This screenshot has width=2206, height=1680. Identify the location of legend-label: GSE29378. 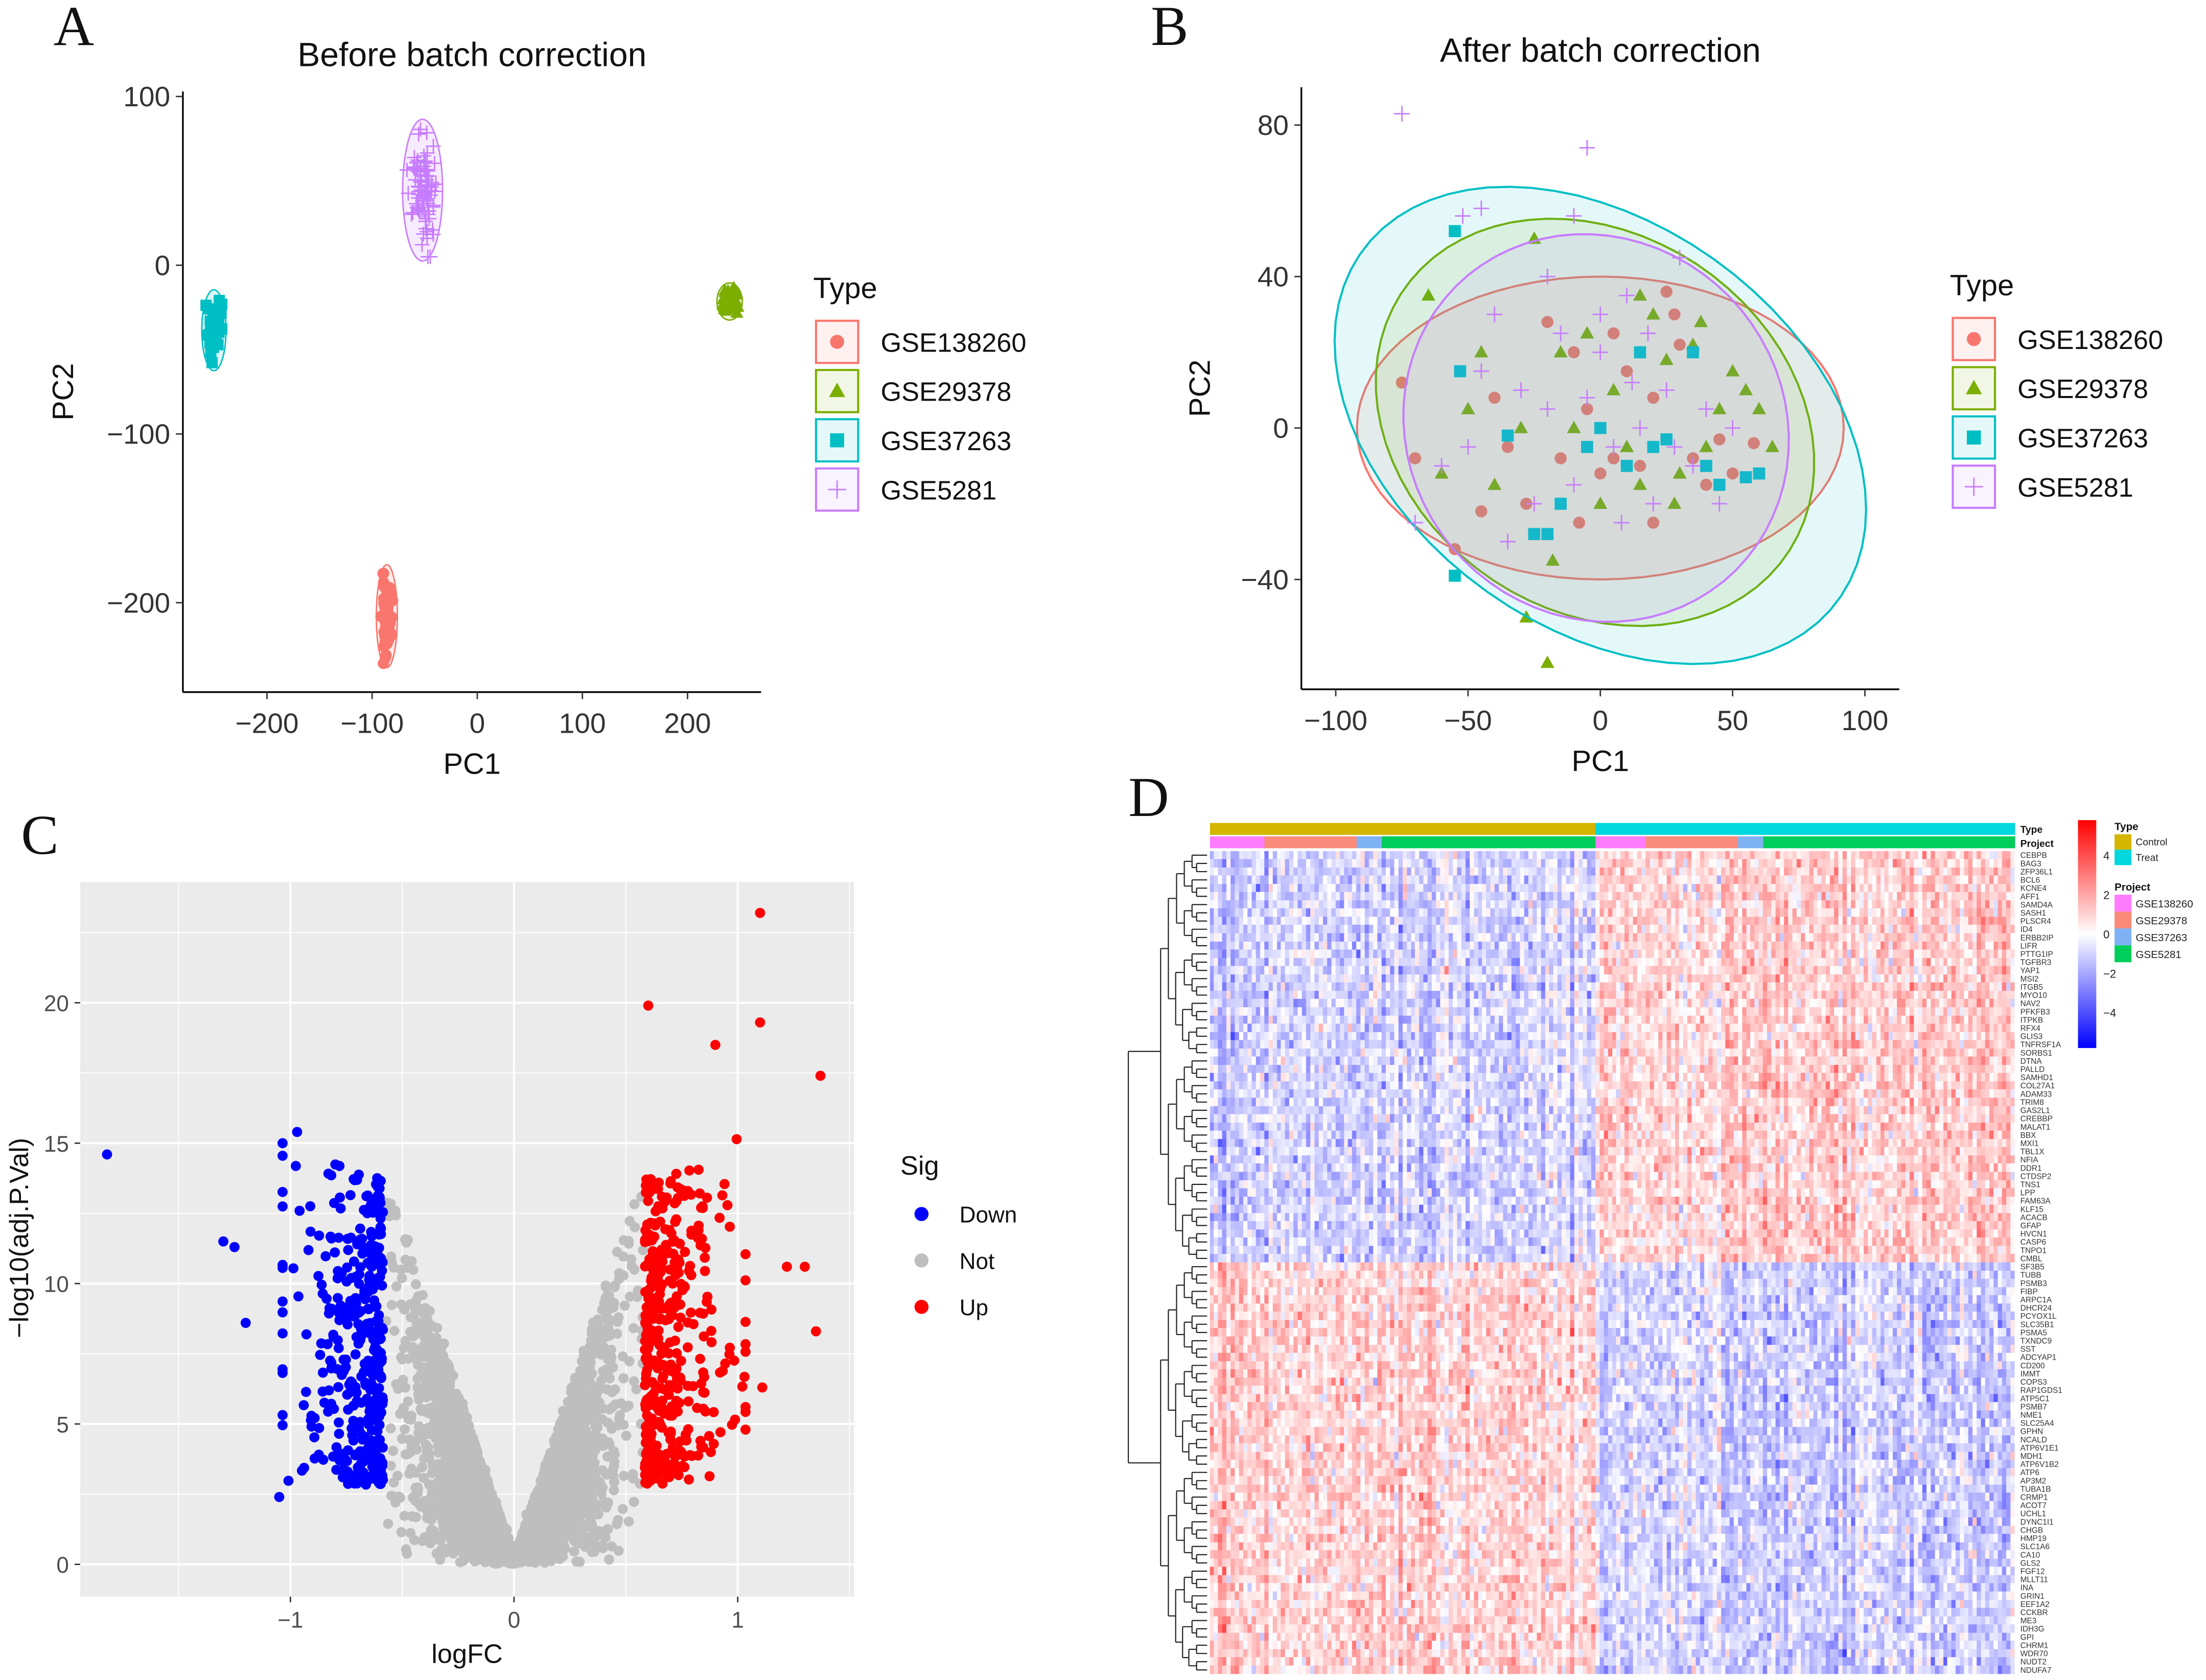
(947, 393).